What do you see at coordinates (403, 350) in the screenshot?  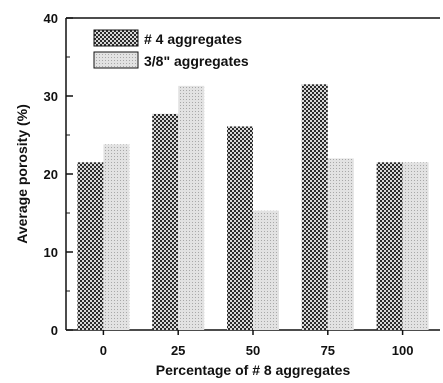 I see `x-tick-label: 100` at bounding box center [403, 350].